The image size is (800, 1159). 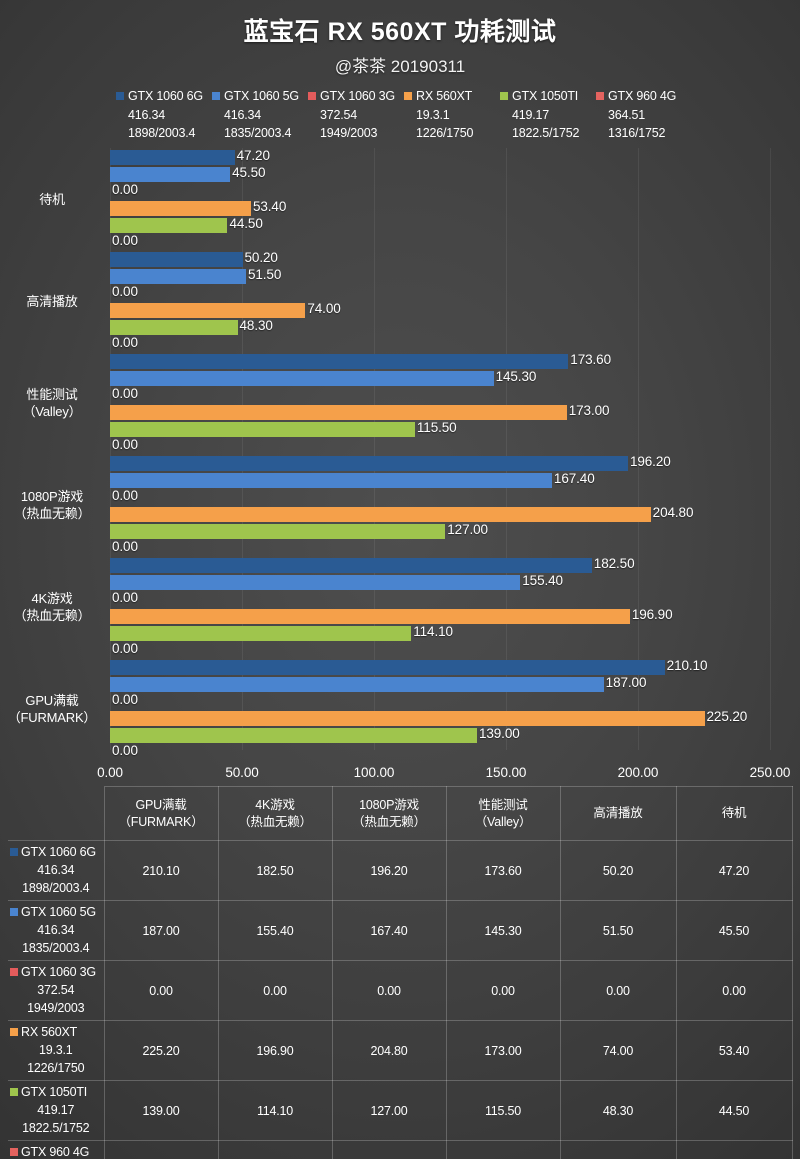 What do you see at coordinates (52, 717) in the screenshot?
I see `chart-category-label-line2: （FURMARK）` at bounding box center [52, 717].